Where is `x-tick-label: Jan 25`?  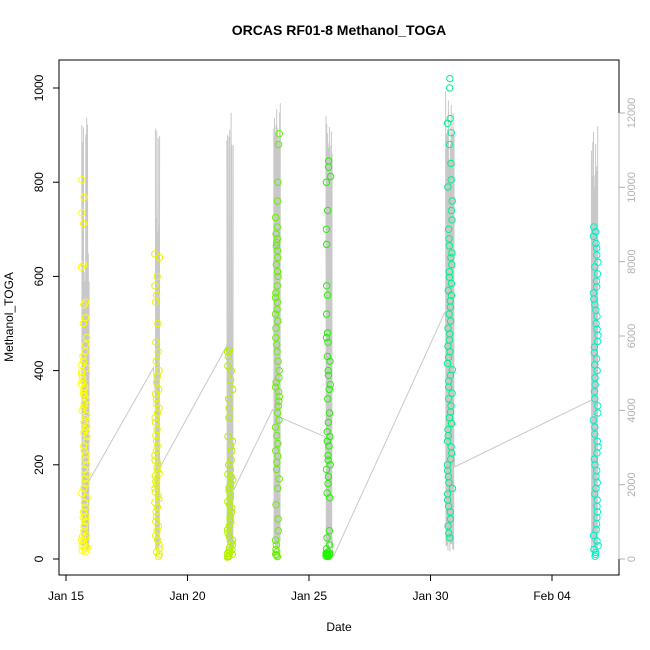 x-tick-label: Jan 25 is located at coordinates (309, 596).